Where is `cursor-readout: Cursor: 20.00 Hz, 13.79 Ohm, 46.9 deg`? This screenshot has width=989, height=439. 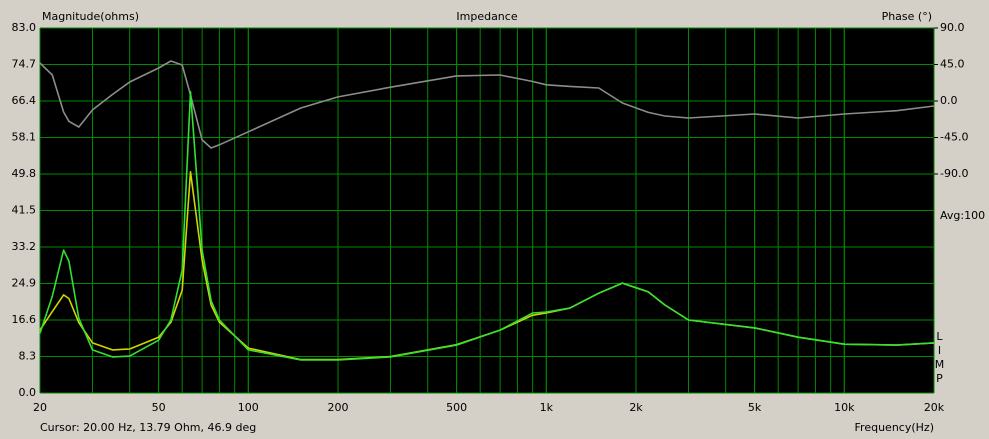
cursor-readout: Cursor: 20.00 Hz, 13.79 Ohm, 46.9 deg is located at coordinates (148, 427).